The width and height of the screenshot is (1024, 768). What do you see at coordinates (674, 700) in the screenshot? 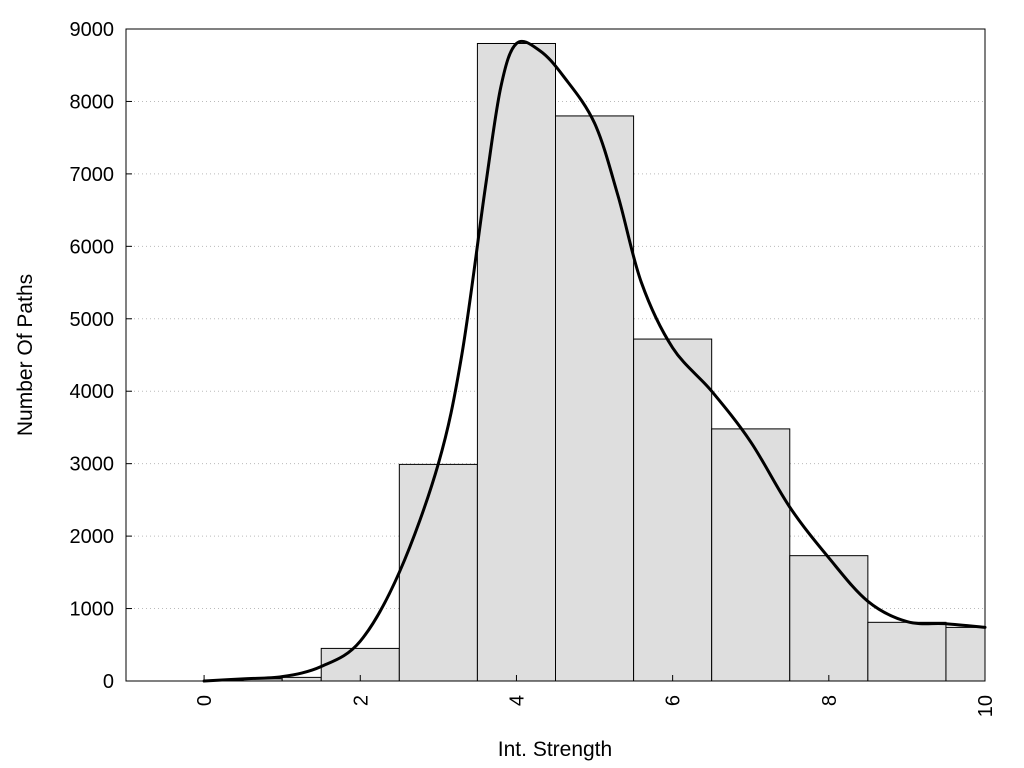
I see `x-tick-label-3: 6` at bounding box center [674, 700].